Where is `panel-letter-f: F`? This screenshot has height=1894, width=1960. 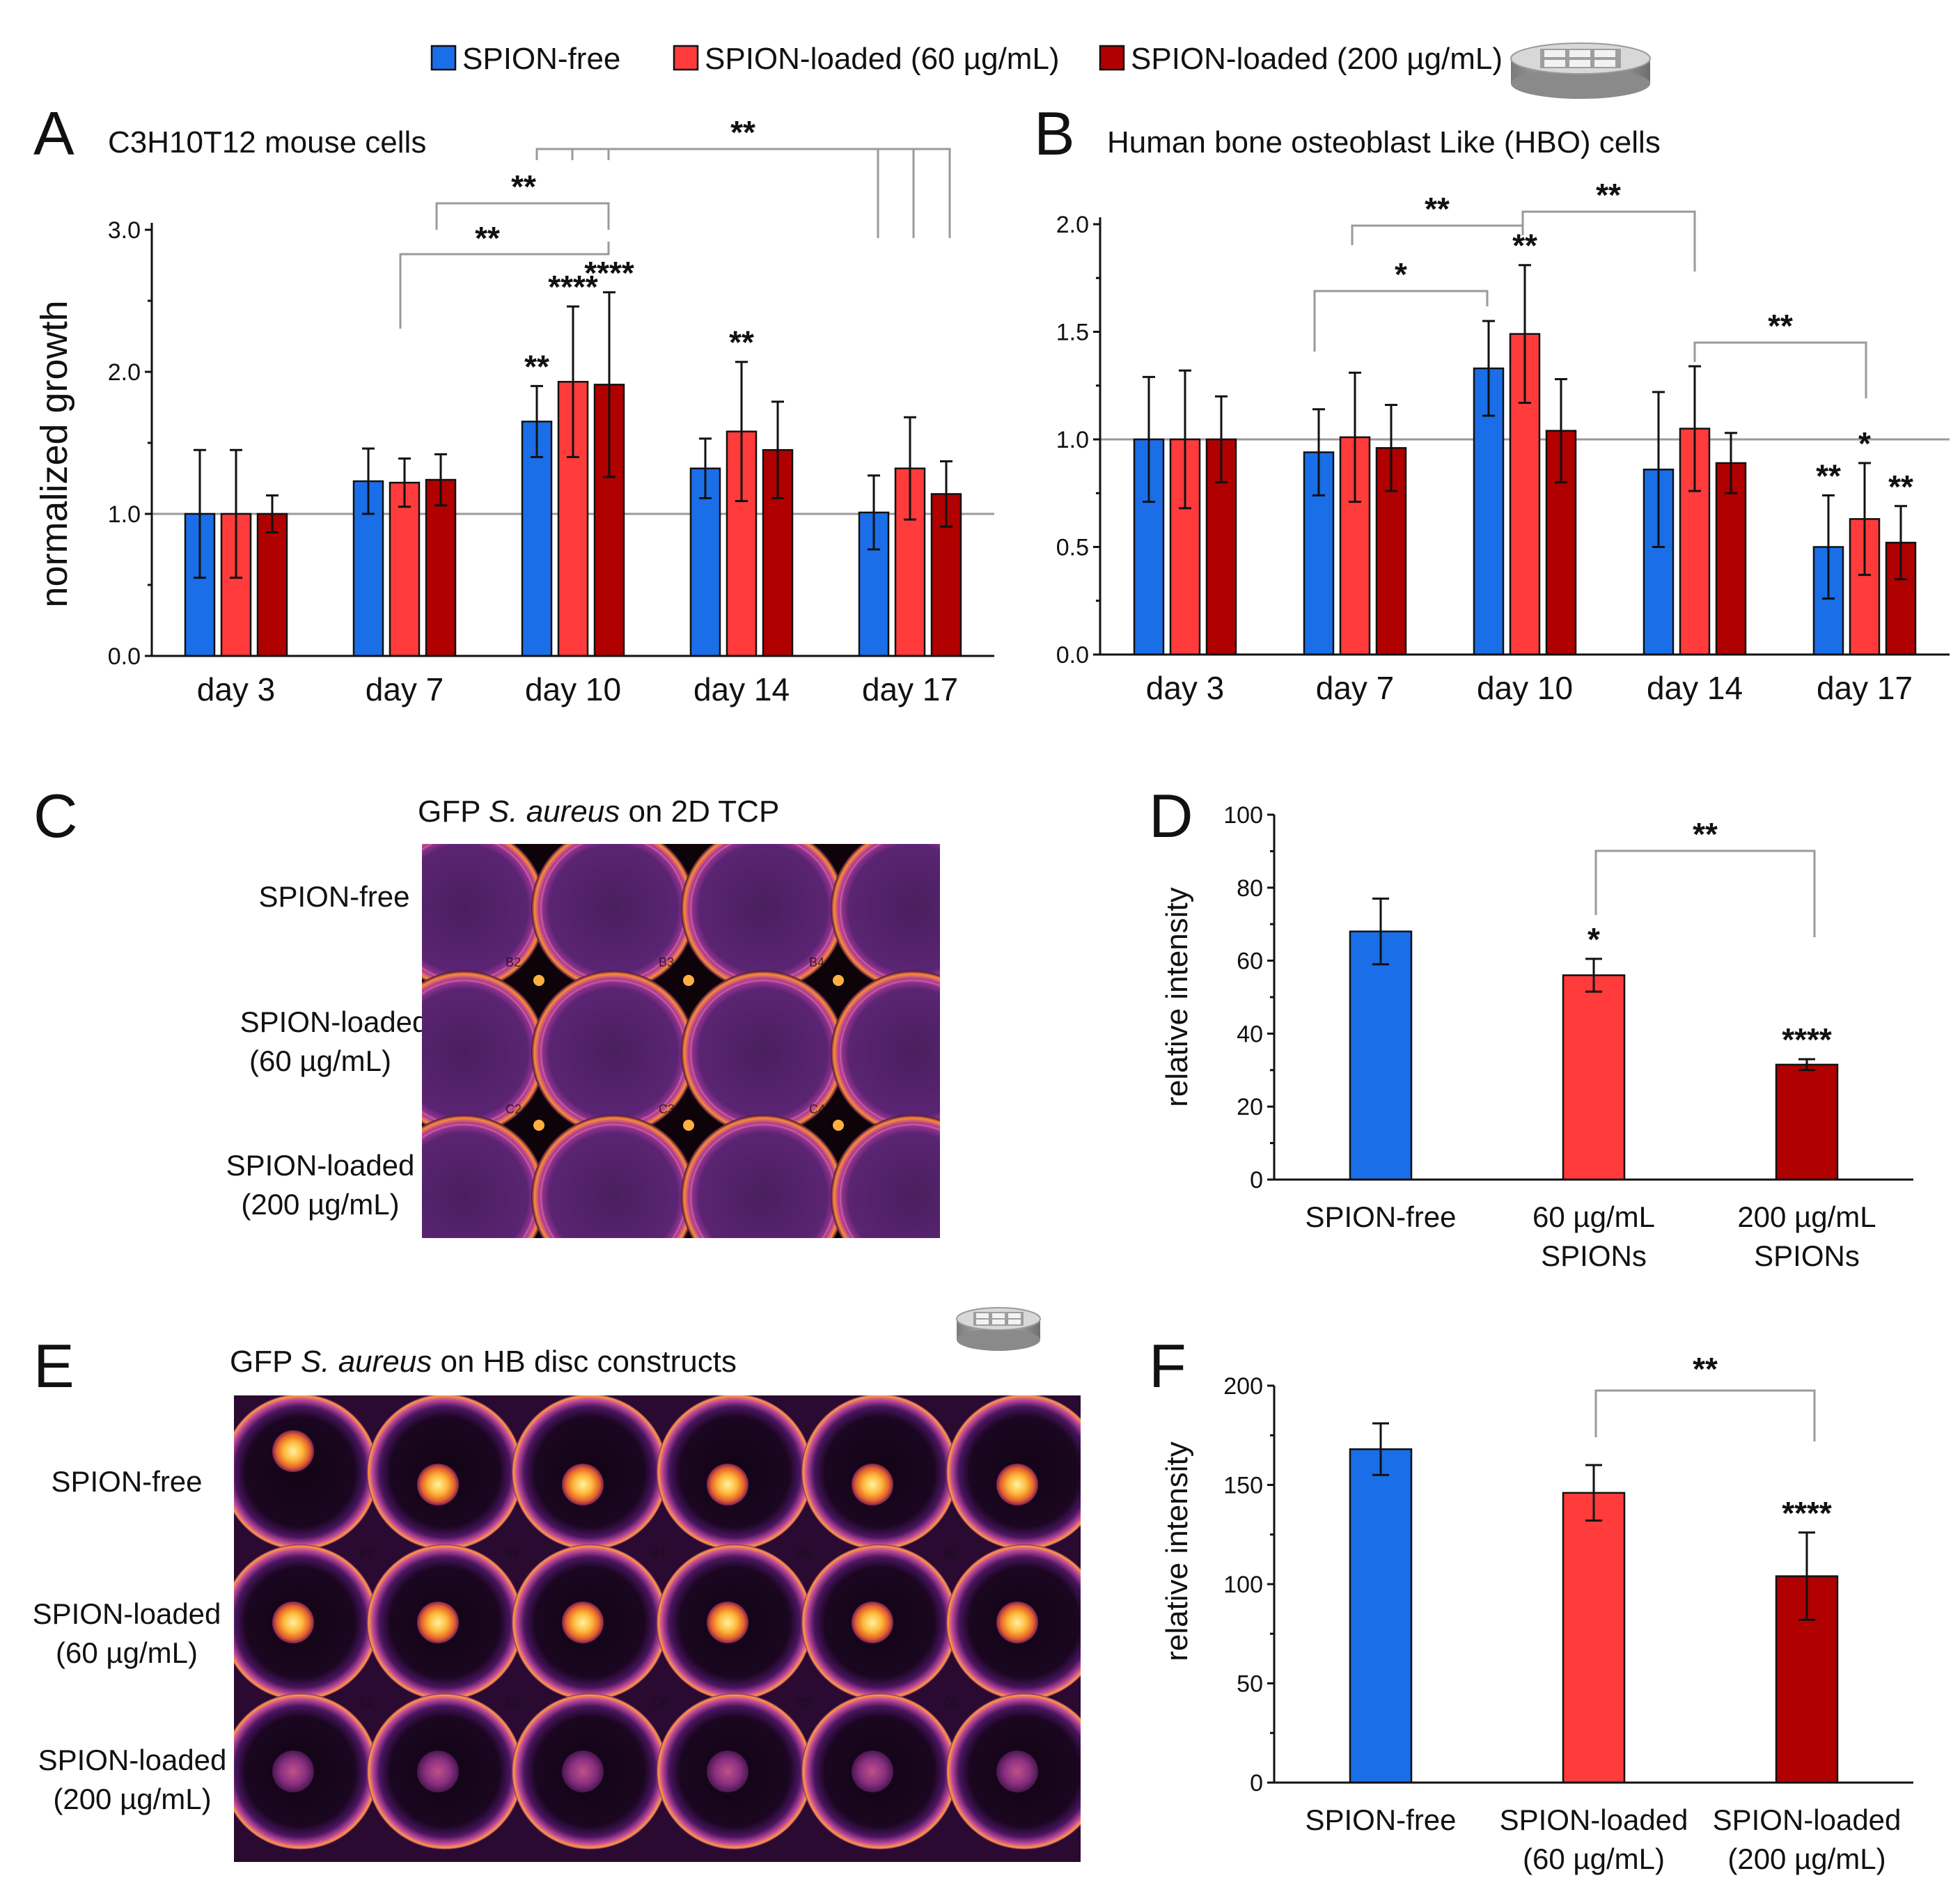 panel-letter-f: F is located at coordinates (1167, 1365).